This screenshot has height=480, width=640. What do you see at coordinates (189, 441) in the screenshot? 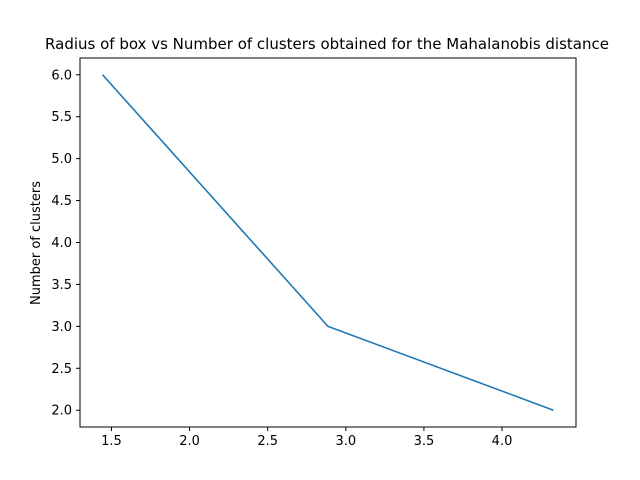
I see `x-tick-label: 2.0` at bounding box center [189, 441].